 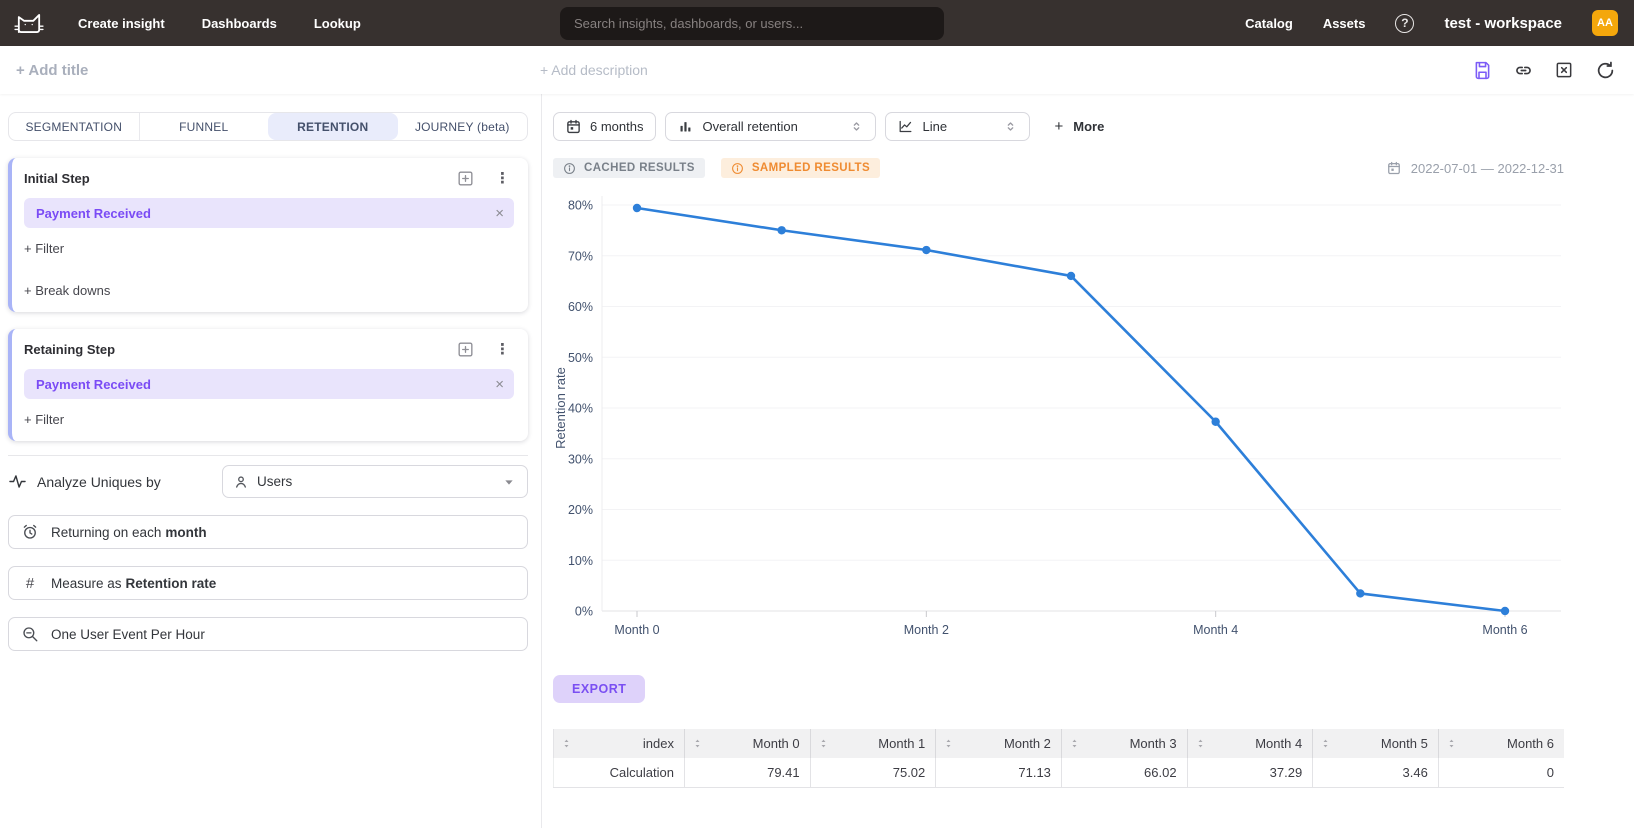 I want to click on cell-month1: 75.02, so click(x=872, y=773).